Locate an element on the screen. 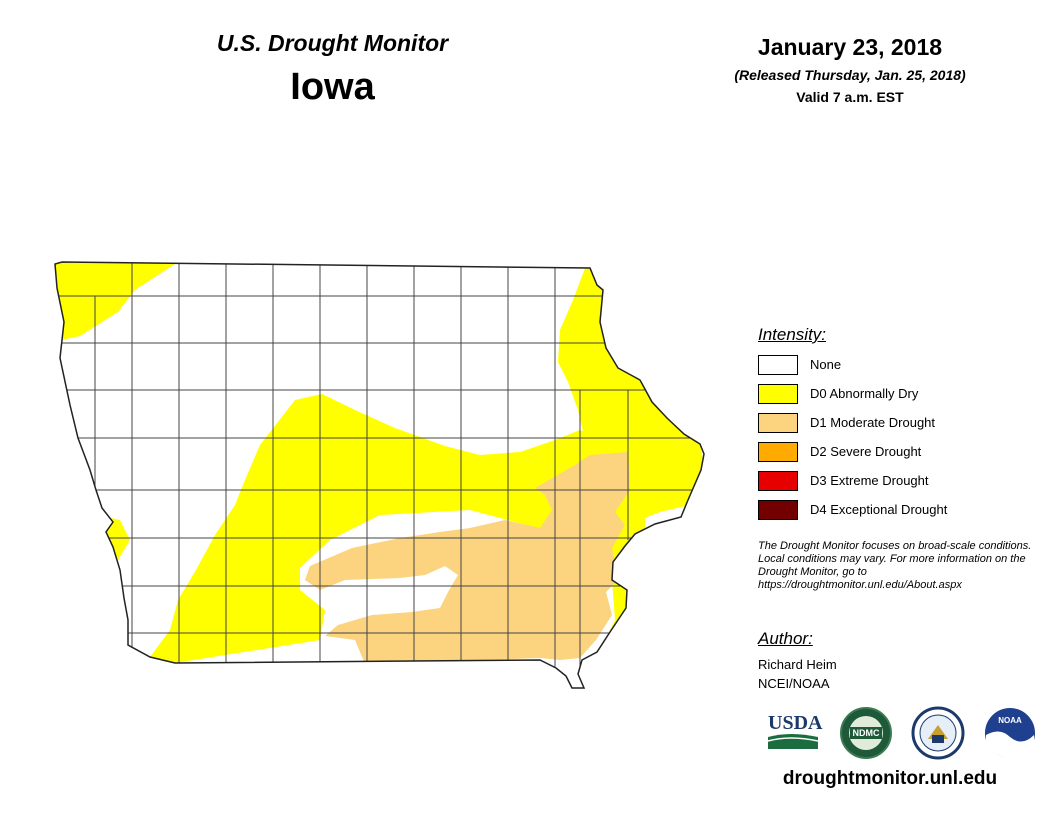 This screenshot has height=816, width=1056. noaa-logo: NOAA is located at coordinates (1010, 734).